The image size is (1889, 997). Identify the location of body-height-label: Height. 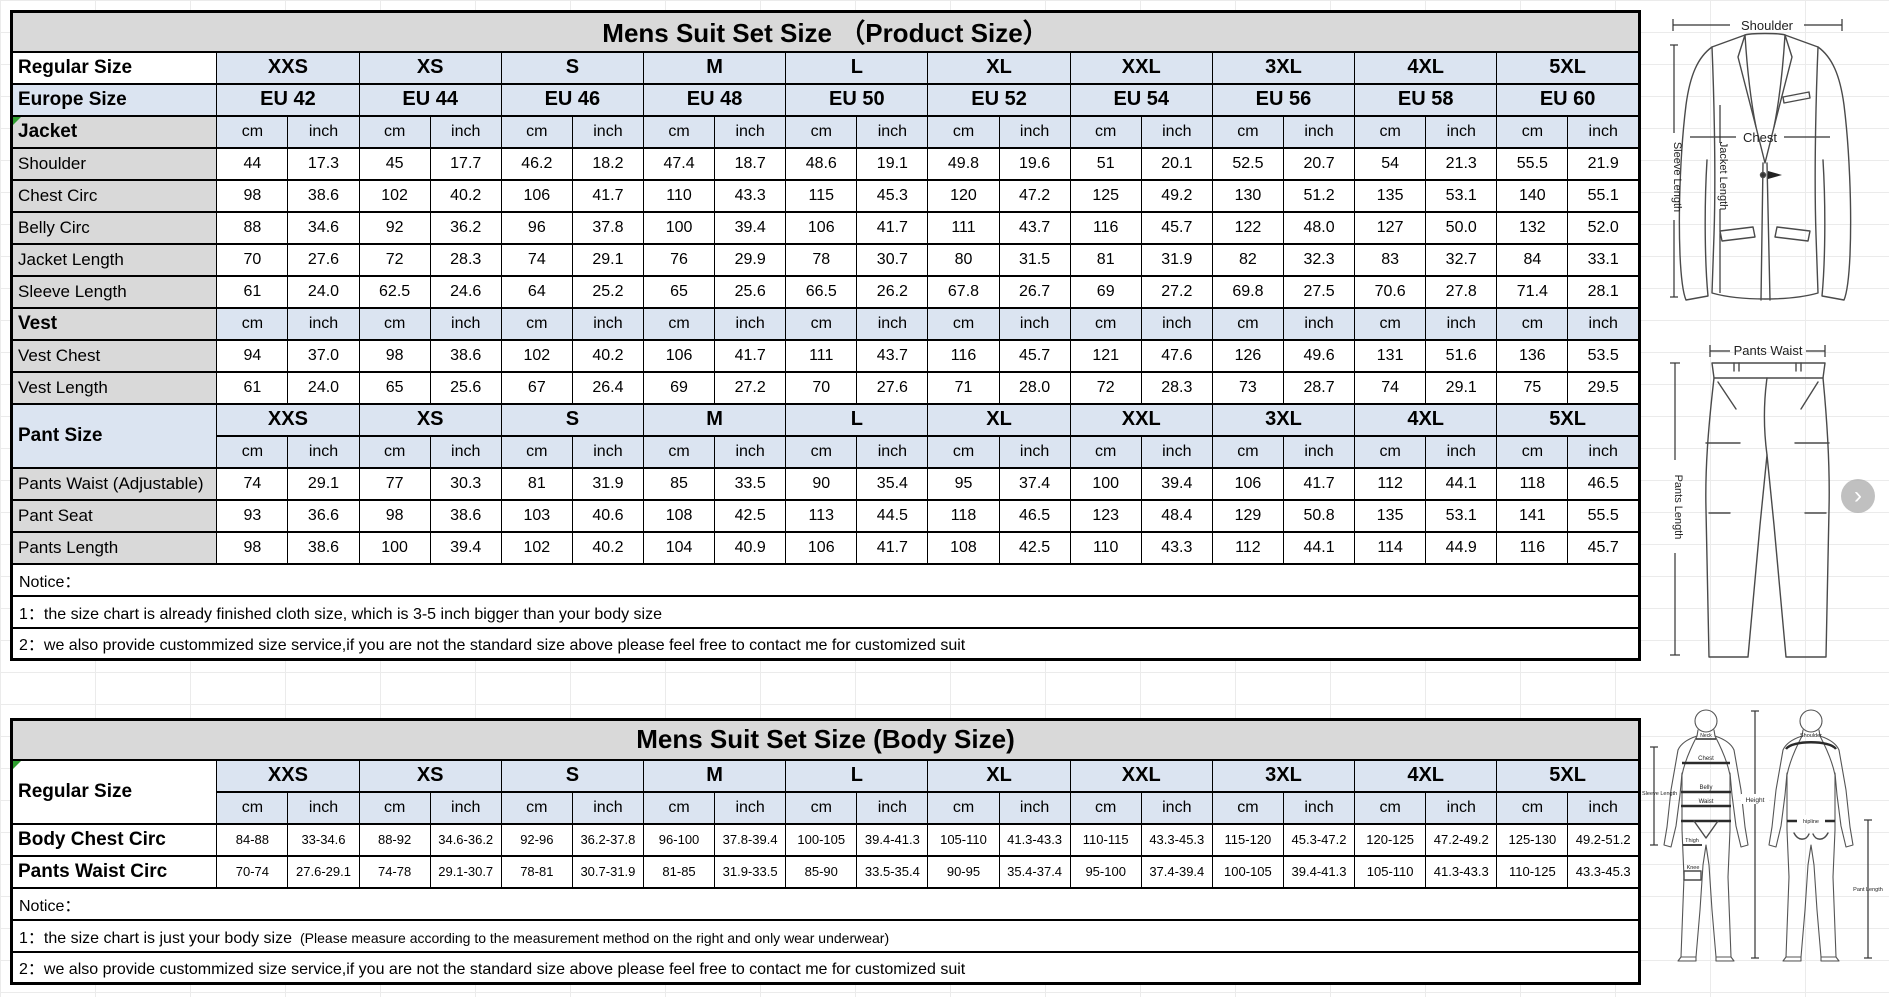
(1755, 800).